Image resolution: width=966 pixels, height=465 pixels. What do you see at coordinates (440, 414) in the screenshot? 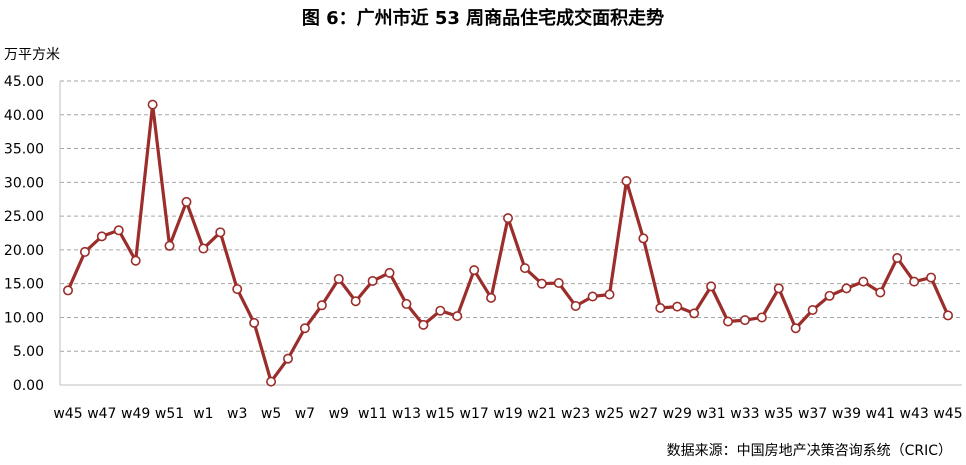
I see `x-tick-label: w15` at bounding box center [440, 414].